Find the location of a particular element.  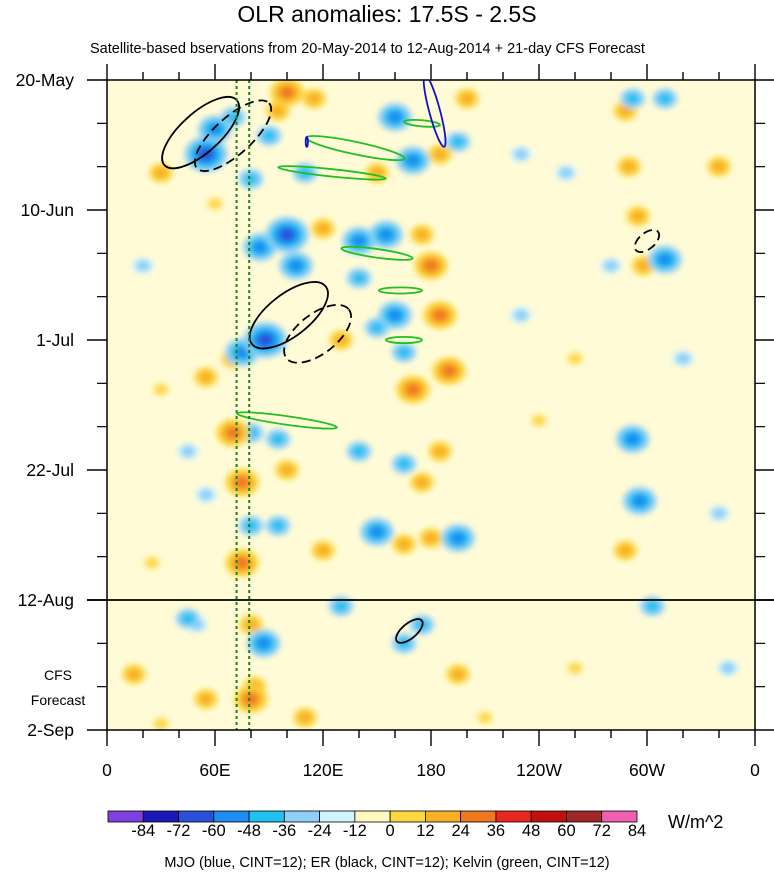

colorbar-label: 60 is located at coordinates (566, 831).